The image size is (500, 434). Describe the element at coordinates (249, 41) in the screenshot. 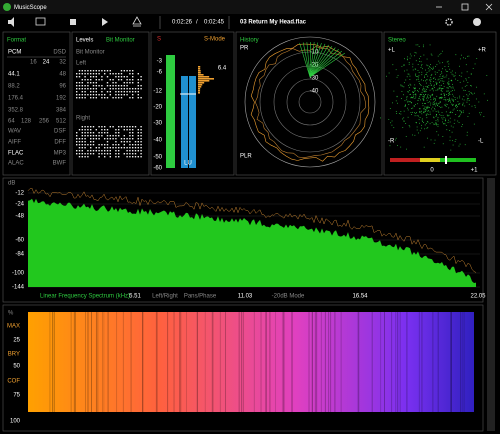

I see `panel-title: History` at that location.